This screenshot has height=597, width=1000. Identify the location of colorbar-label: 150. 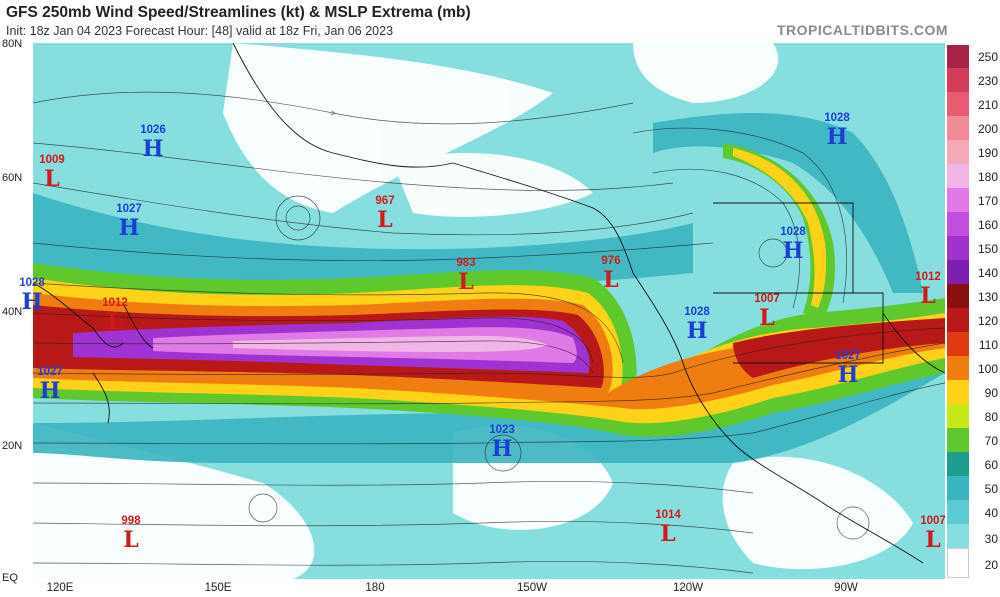
(987, 249).